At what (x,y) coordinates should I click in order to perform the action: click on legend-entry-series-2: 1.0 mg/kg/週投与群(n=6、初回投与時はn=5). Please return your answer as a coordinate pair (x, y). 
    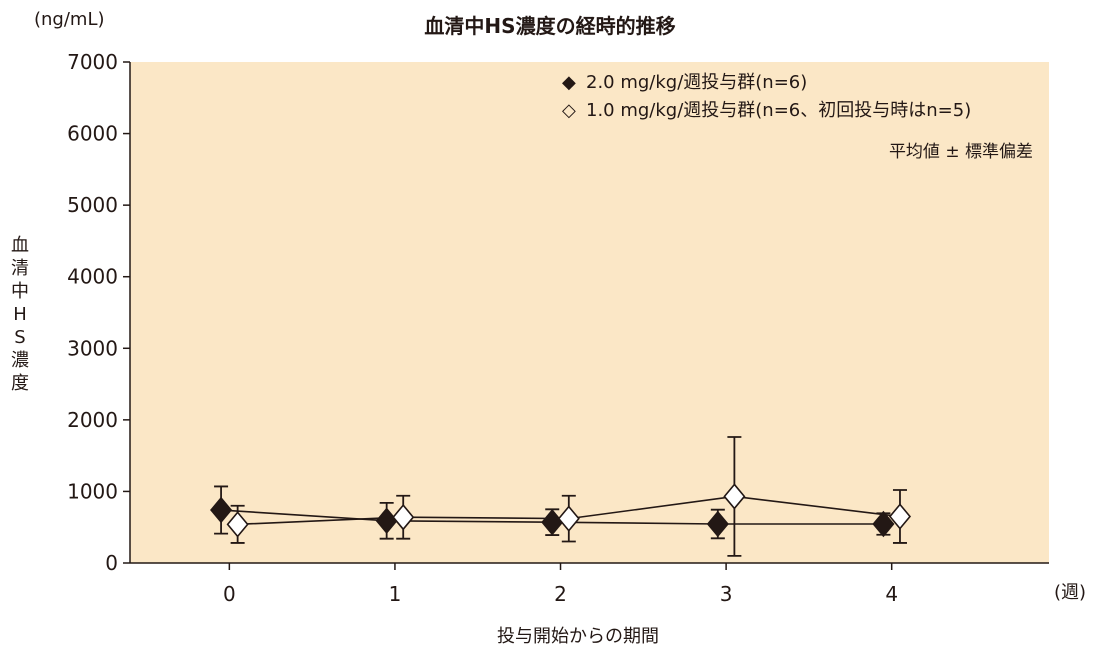
    Looking at the image, I should click on (778, 110).